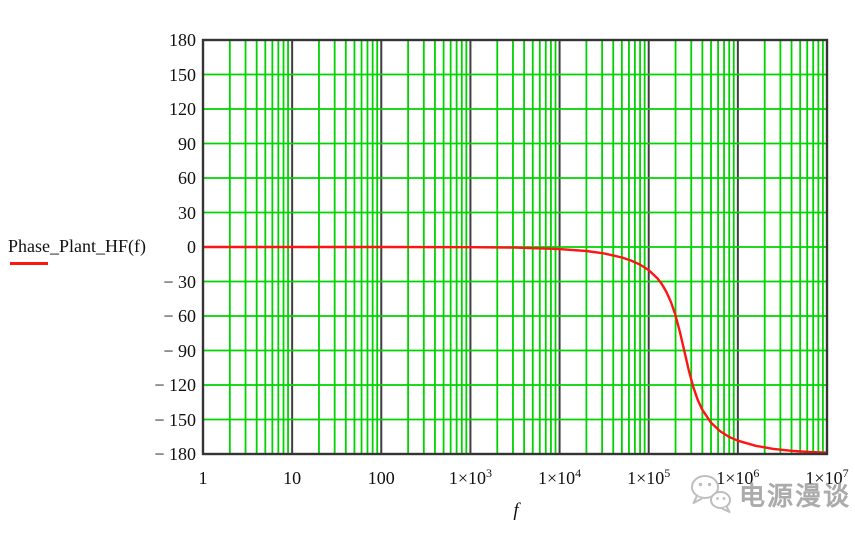 This screenshot has width=855, height=539. I want to click on y-tick-label: − 180, so click(175, 454).